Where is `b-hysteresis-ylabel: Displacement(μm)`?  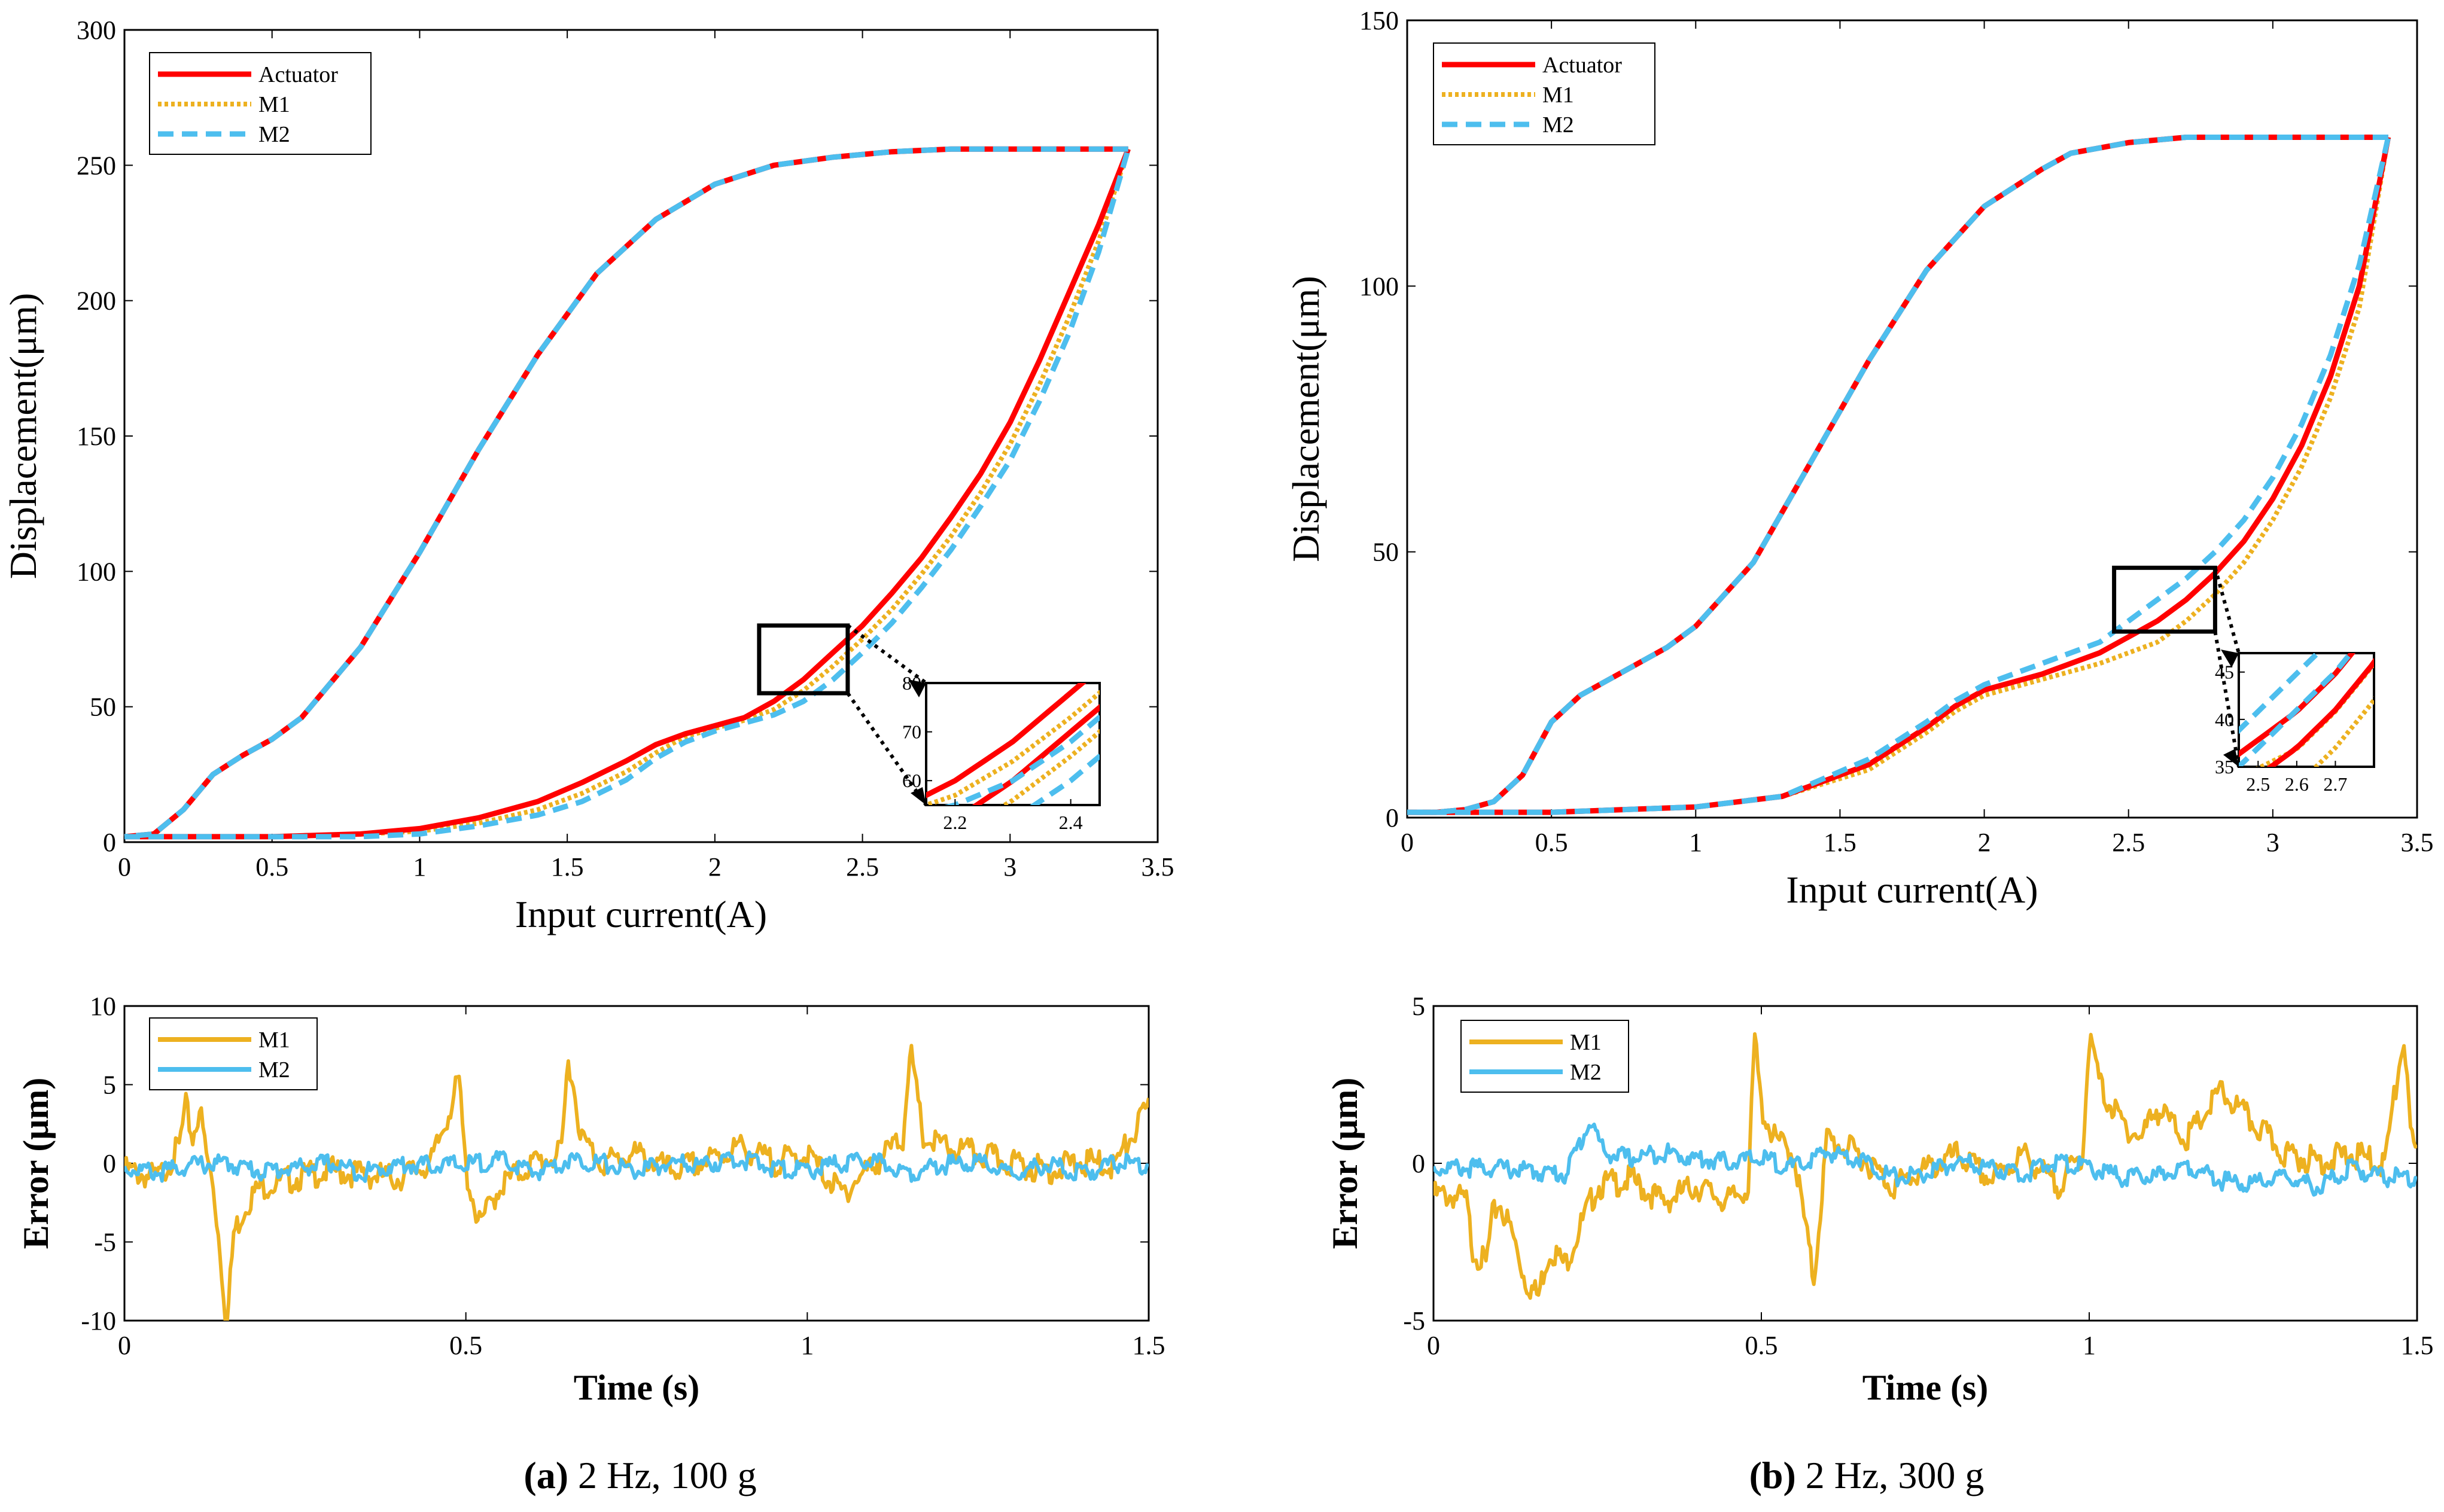 b-hysteresis-ylabel: Displacement(μm) is located at coordinates (1306, 419).